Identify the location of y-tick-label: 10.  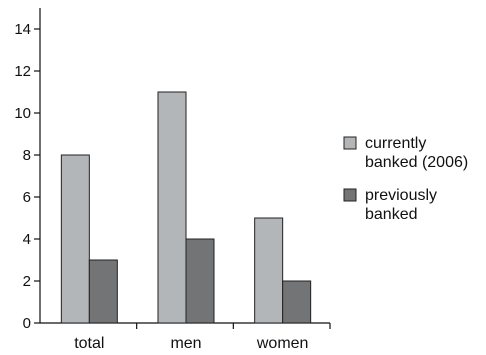
(22, 113).